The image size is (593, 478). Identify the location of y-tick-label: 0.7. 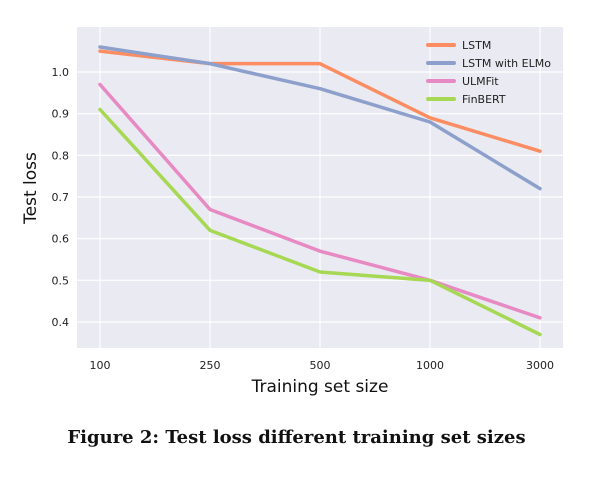
(61, 197).